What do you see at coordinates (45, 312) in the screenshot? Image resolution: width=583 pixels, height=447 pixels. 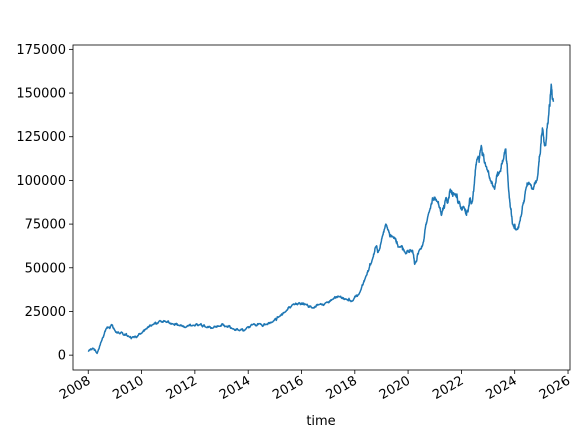 I see `y-tick-label-25000: 25000` at bounding box center [45, 312].